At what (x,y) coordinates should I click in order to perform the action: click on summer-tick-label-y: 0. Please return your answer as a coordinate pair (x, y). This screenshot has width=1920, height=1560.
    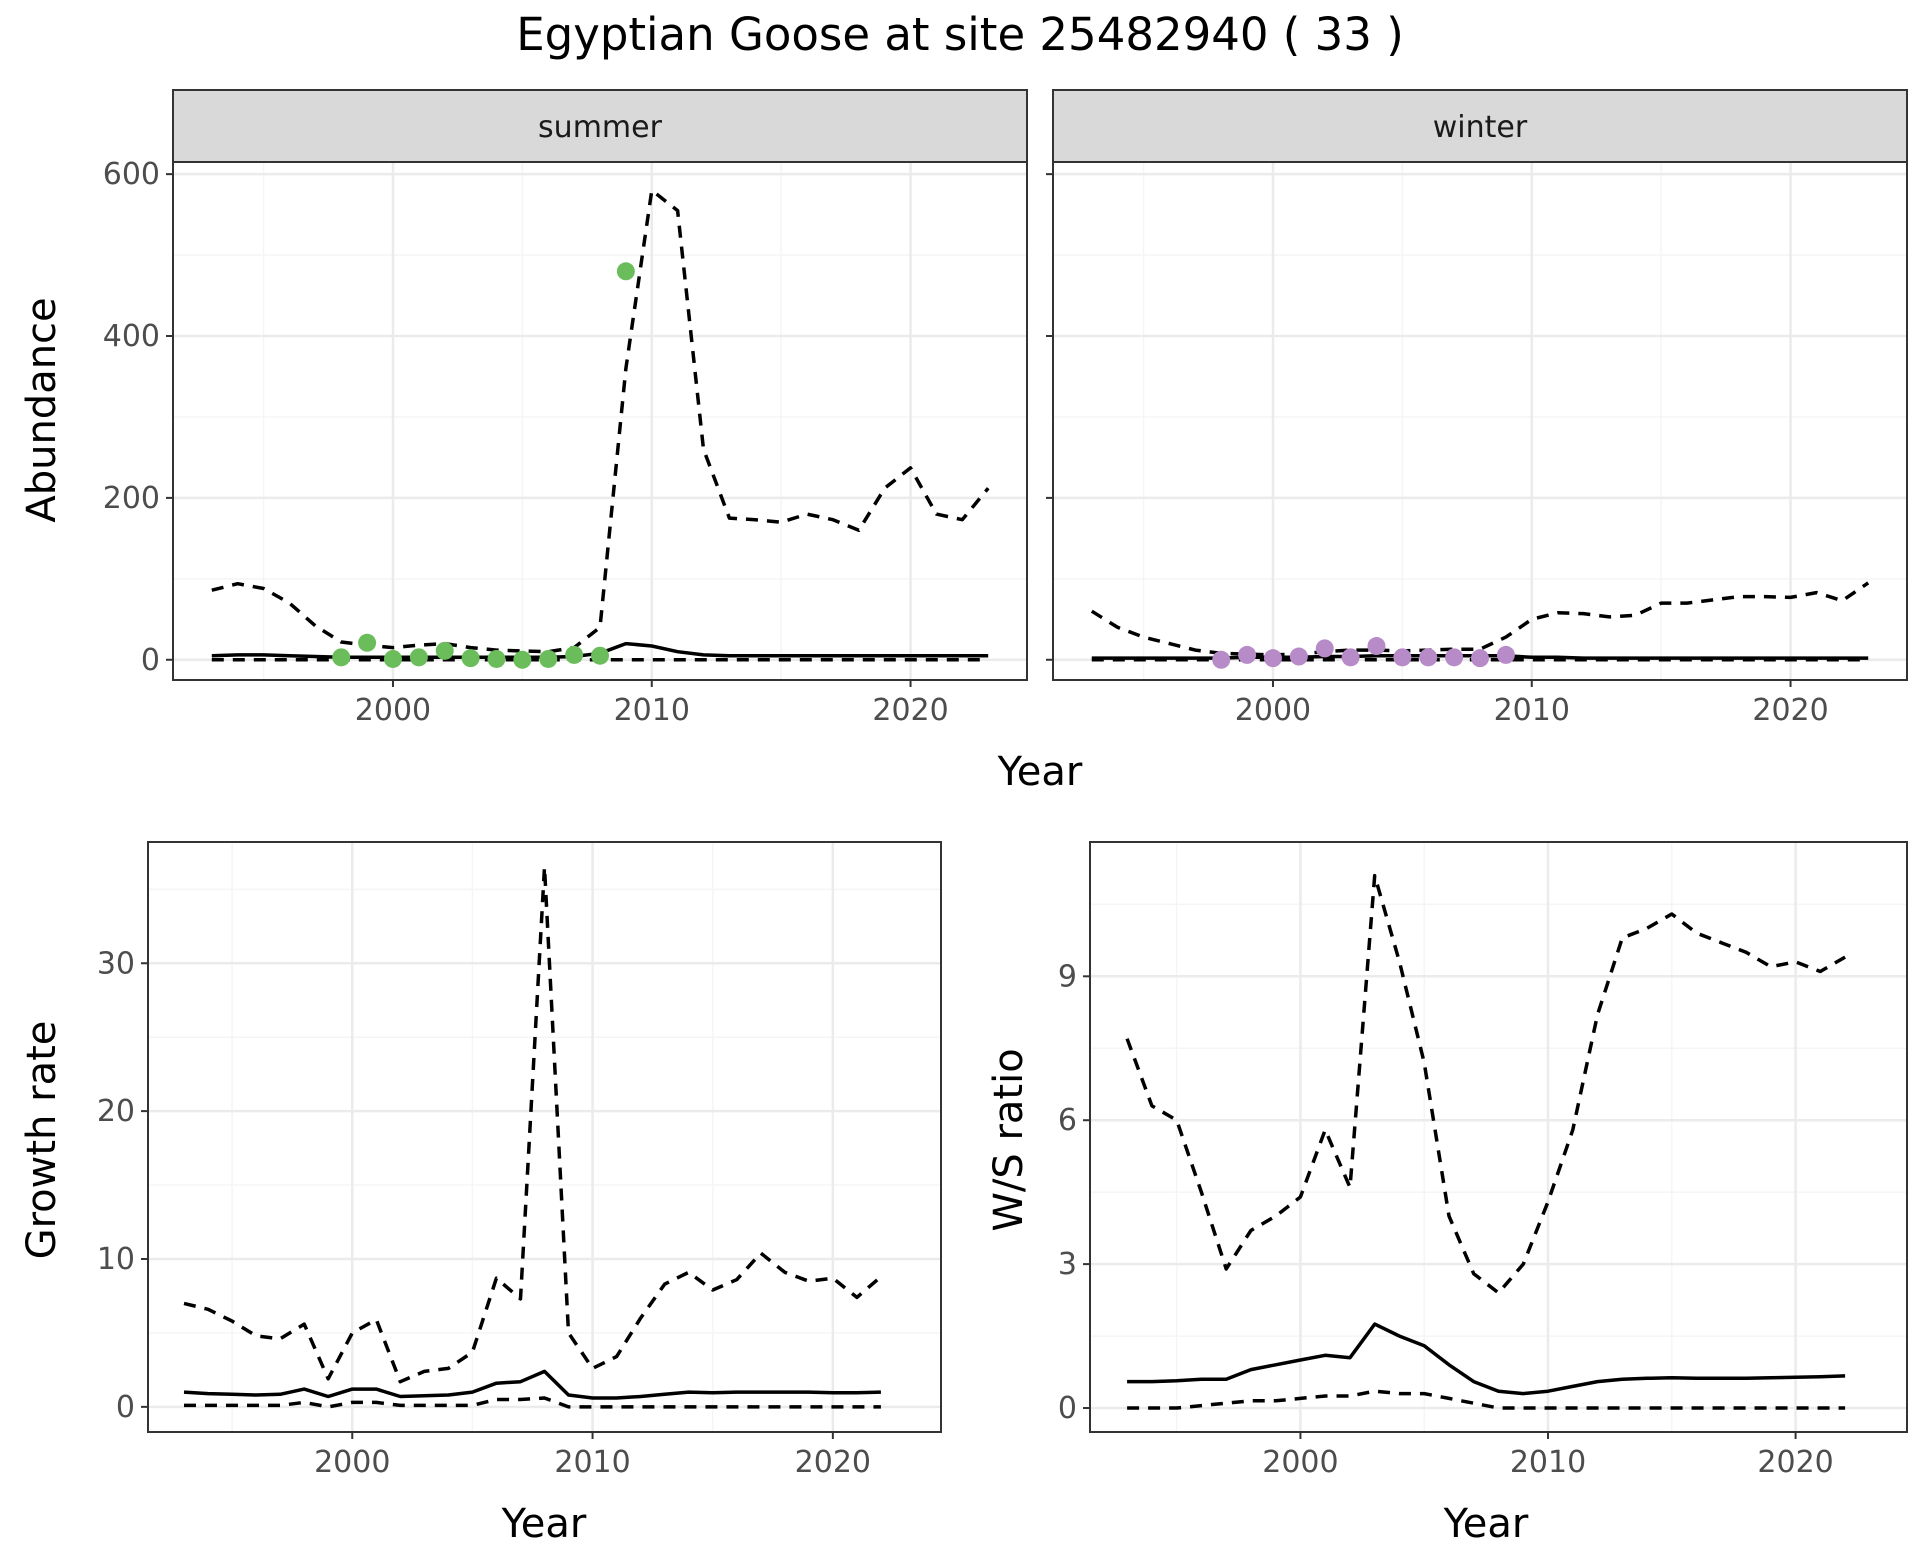
    Looking at the image, I should click on (150, 660).